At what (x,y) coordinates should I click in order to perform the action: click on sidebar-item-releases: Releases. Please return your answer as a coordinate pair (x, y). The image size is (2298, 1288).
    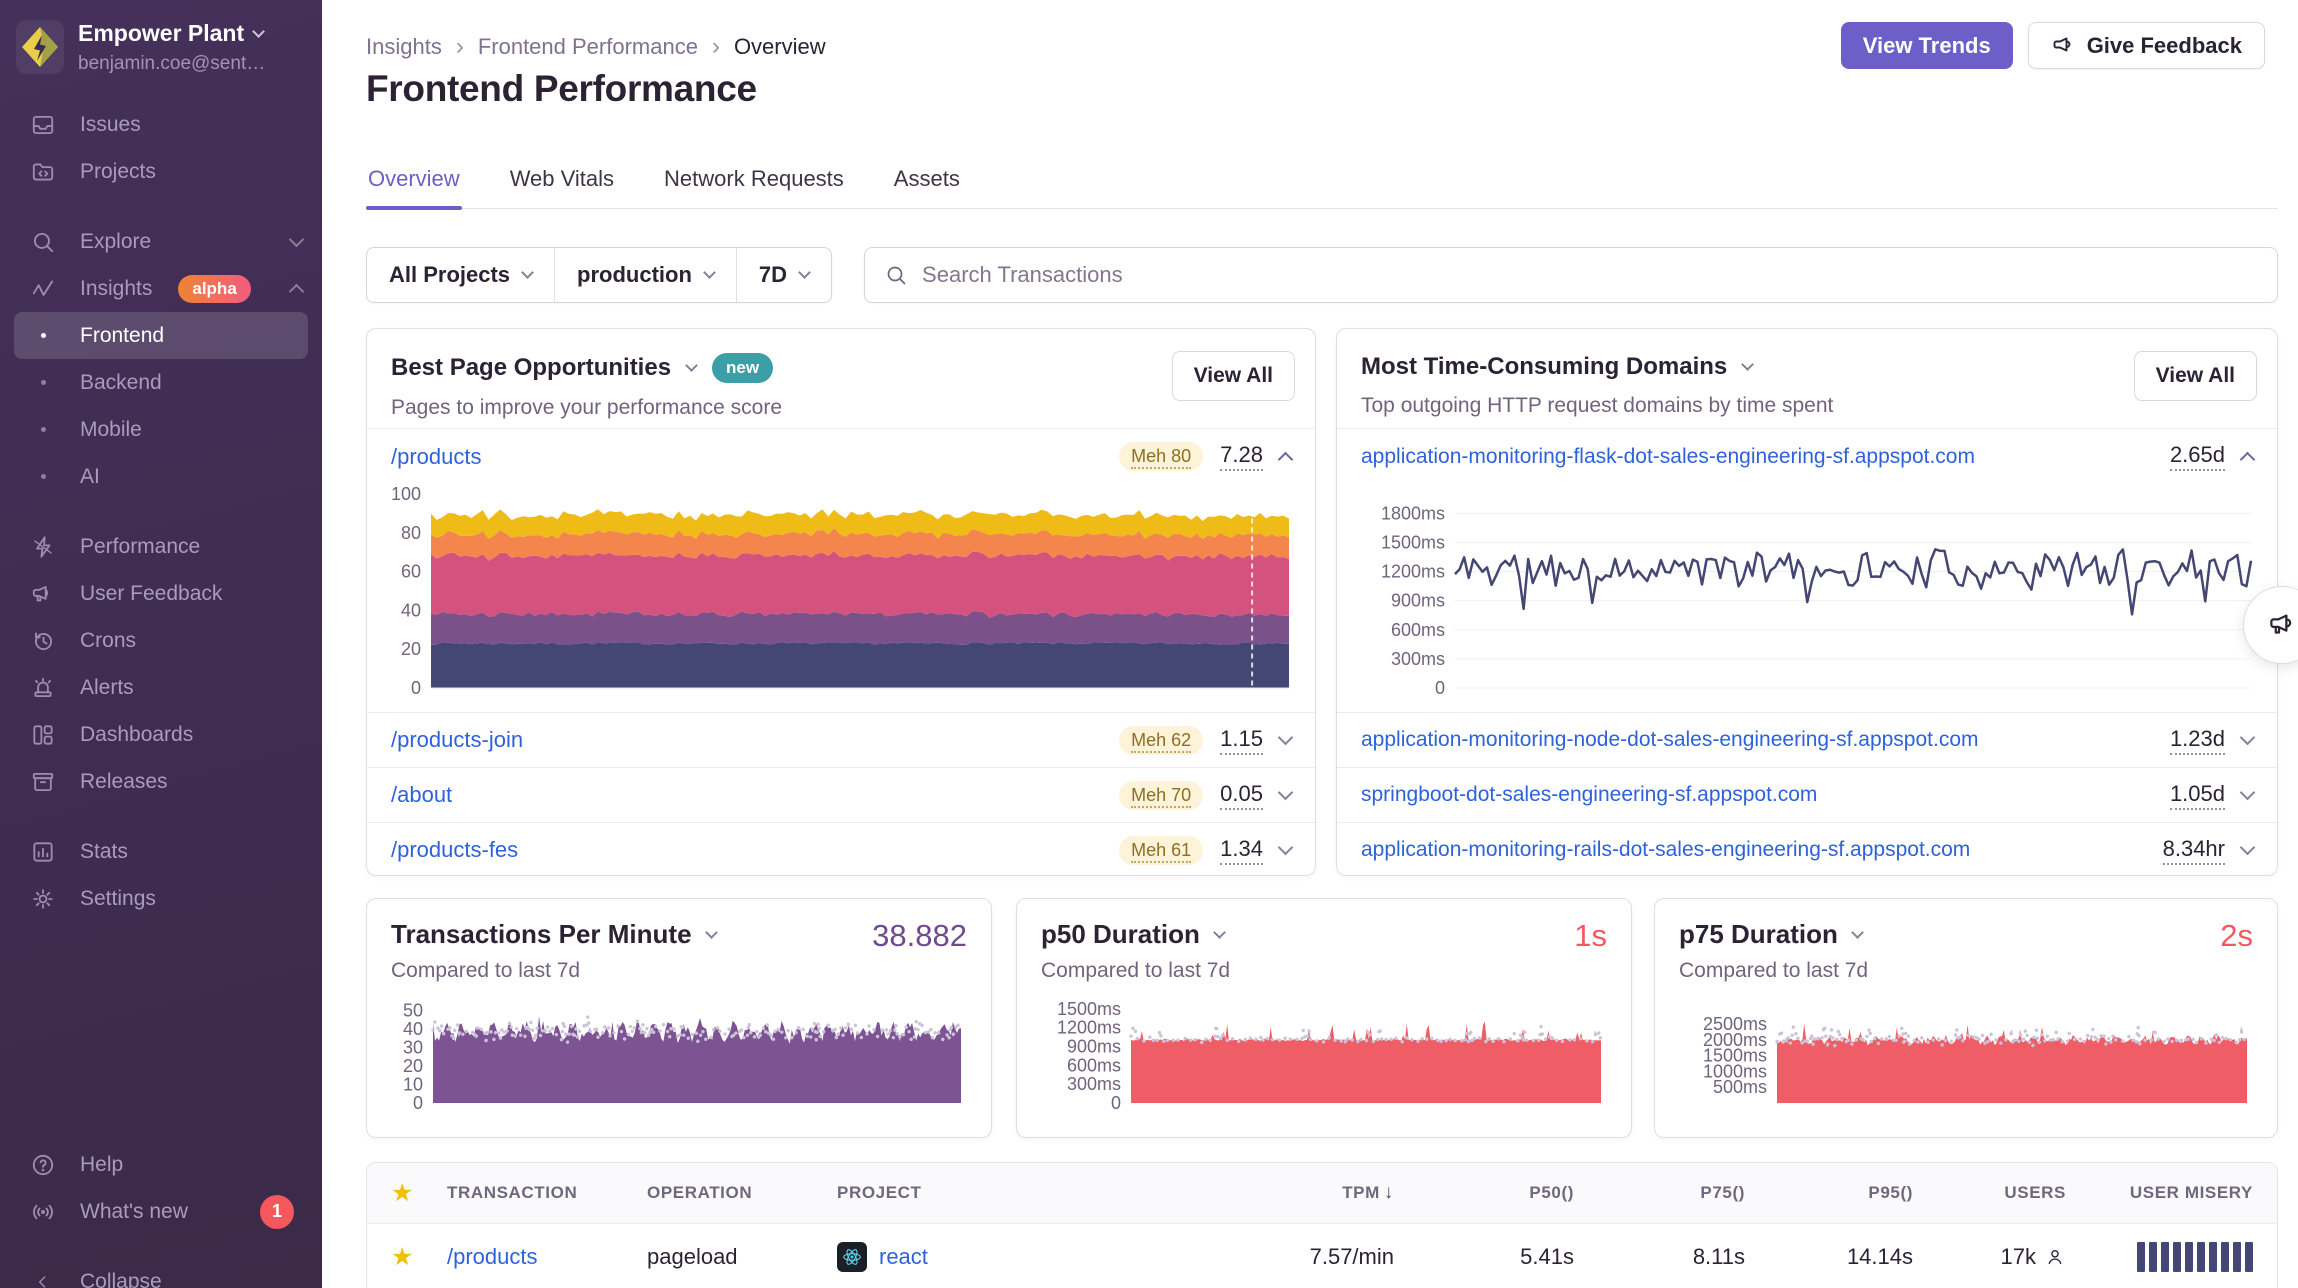
    Looking at the image, I should click on (161, 781).